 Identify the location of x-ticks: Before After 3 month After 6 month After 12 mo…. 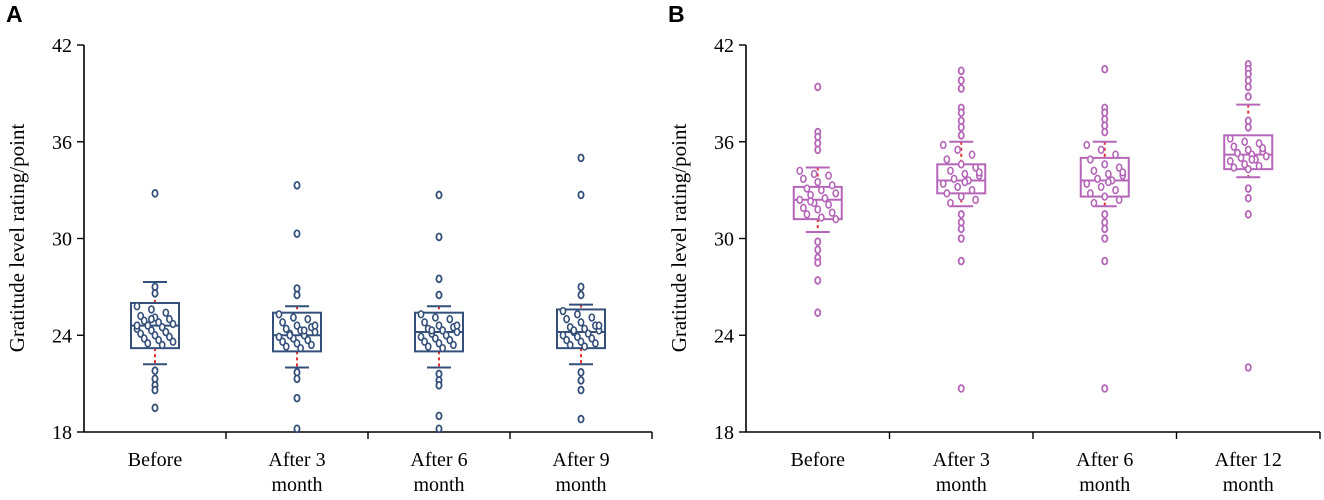
(1056, 464).